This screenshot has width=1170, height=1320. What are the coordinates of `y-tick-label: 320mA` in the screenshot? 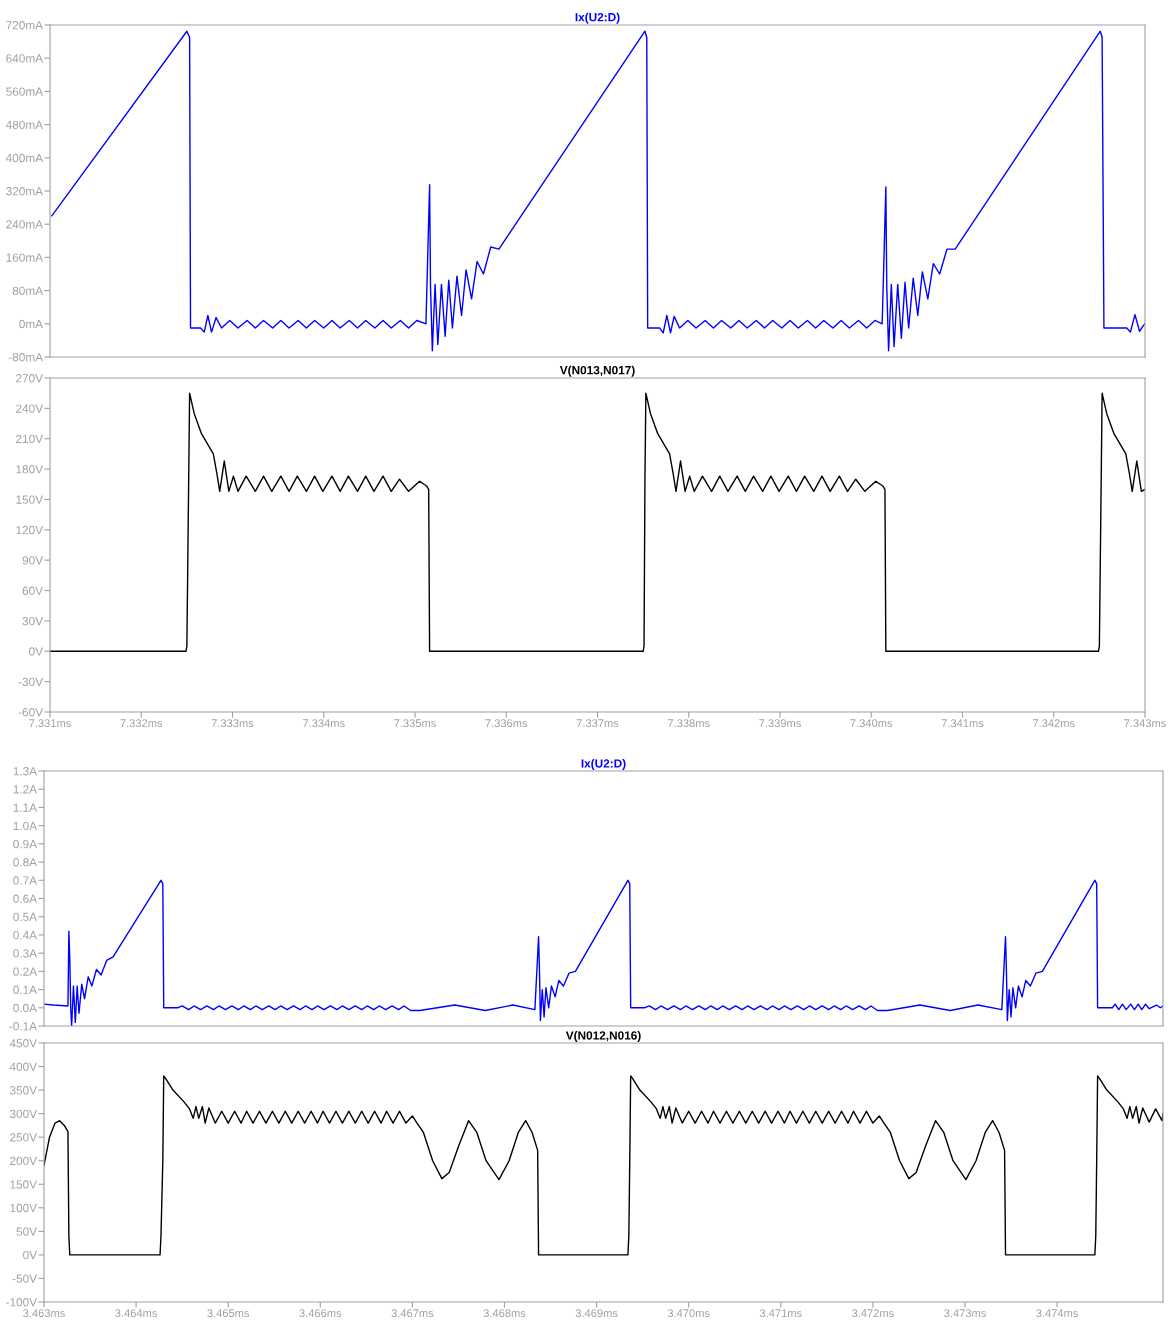 It's located at (25, 191).